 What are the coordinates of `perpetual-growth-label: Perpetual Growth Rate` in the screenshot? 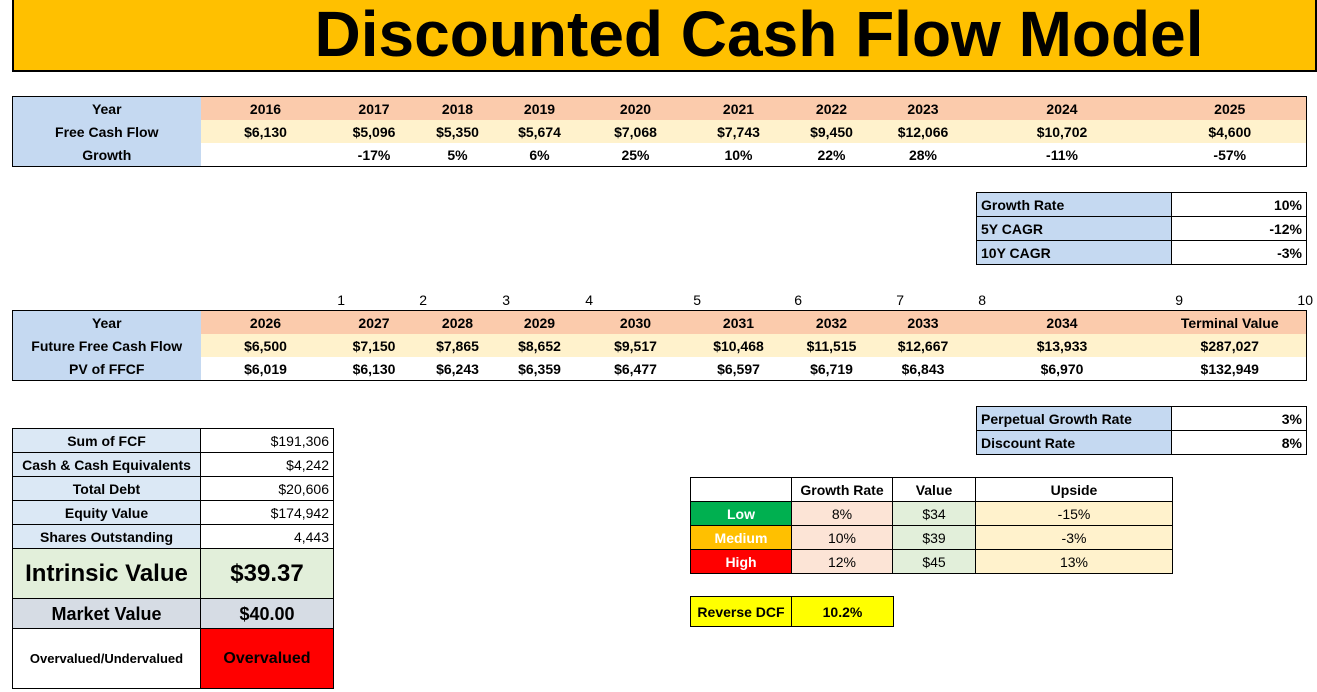 It's located at (1074, 418).